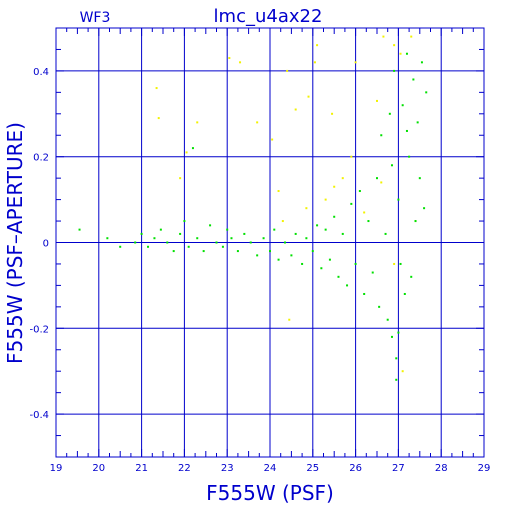  What do you see at coordinates (41, 72) in the screenshot?
I see `y-tick-label: 0.4` at bounding box center [41, 72].